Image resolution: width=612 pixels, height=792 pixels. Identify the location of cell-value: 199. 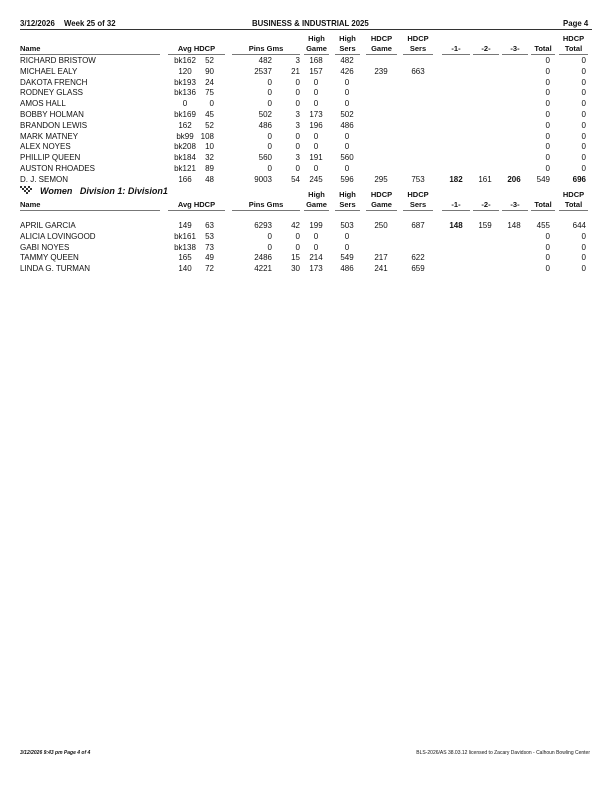
(316, 225).